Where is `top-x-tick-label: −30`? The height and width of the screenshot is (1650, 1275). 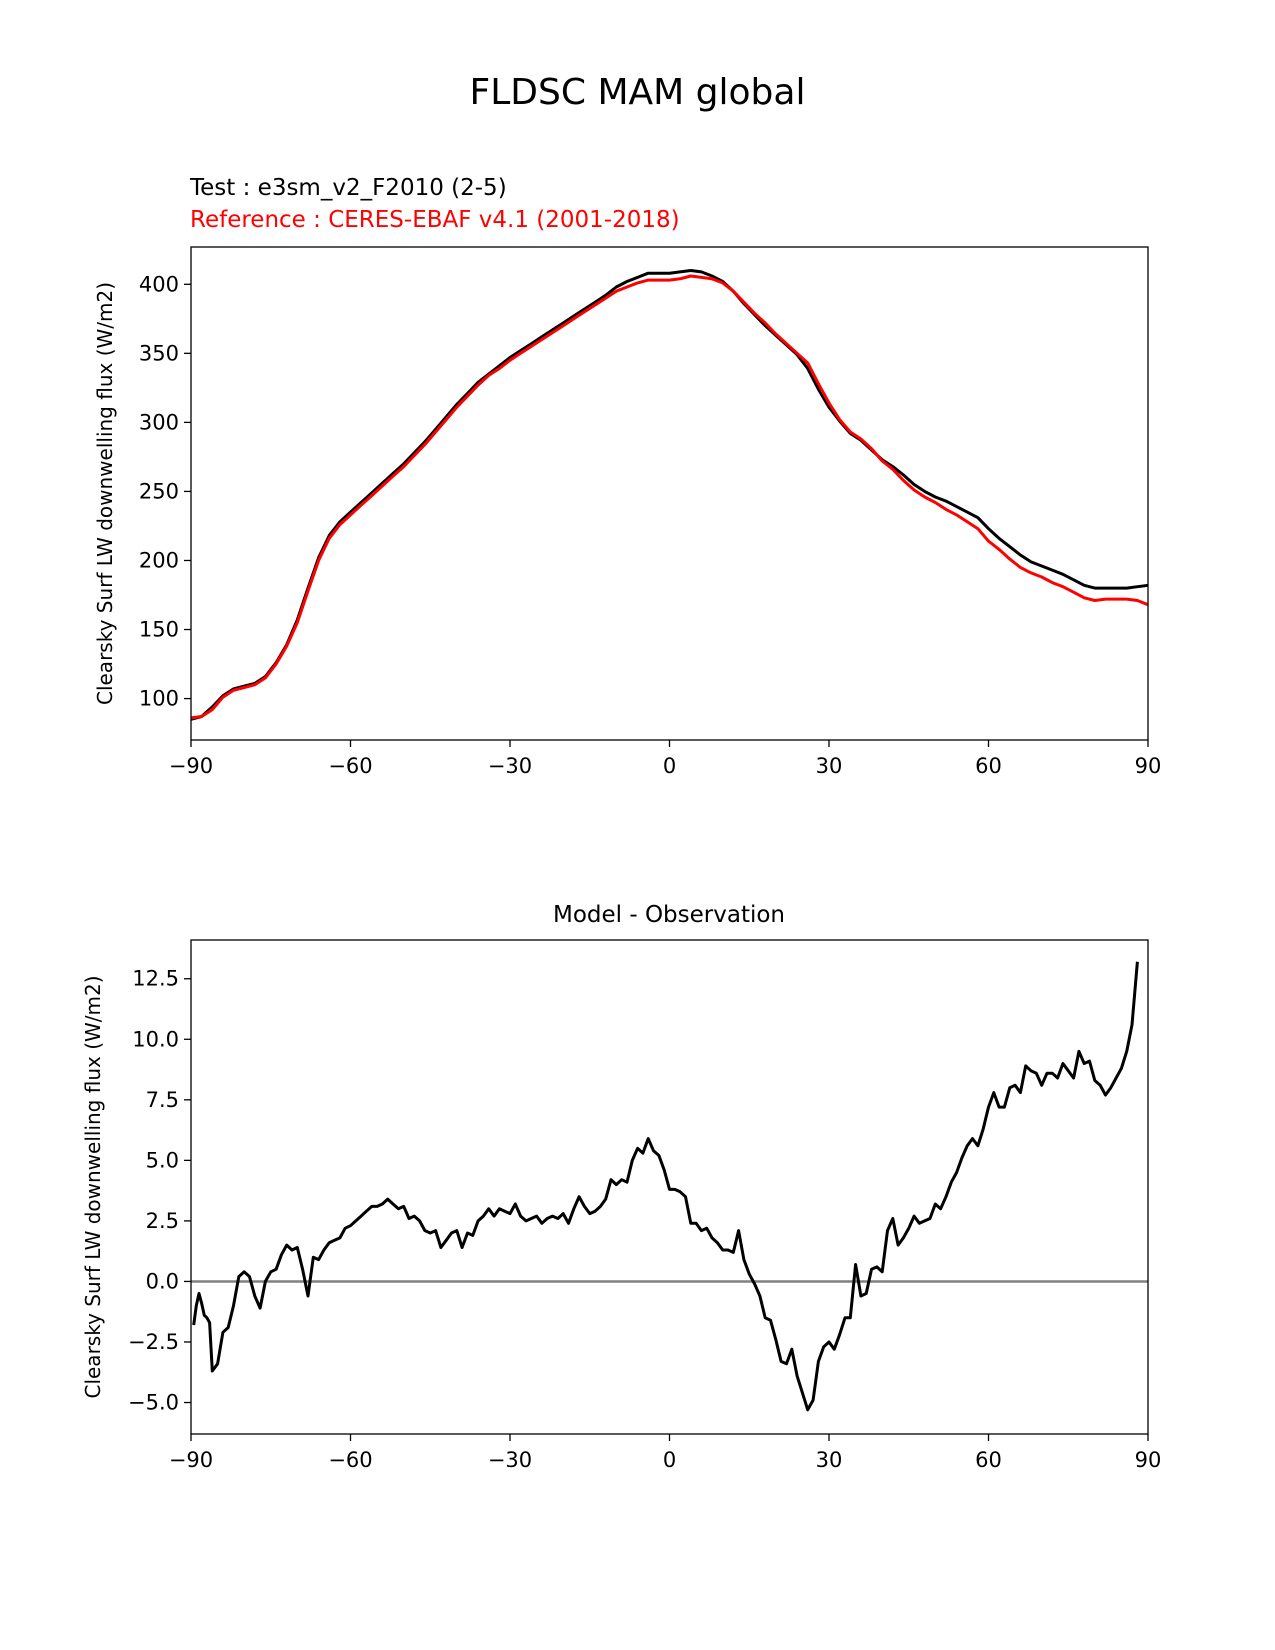 top-x-tick-label: −30 is located at coordinates (510, 766).